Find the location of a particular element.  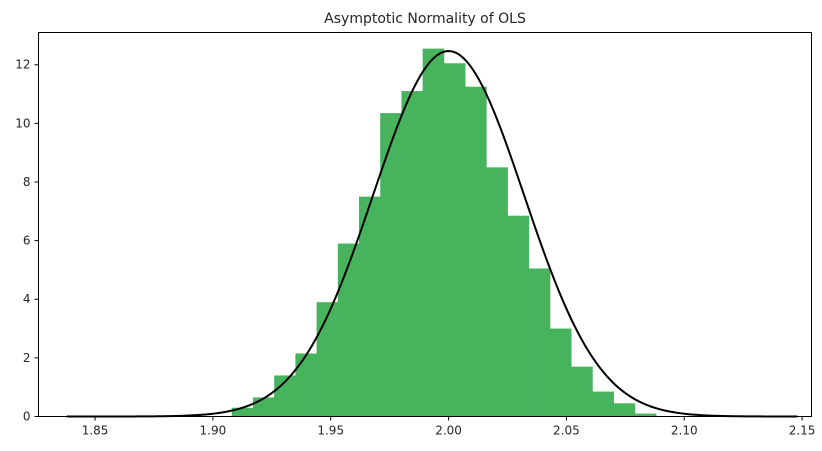

y-tick-label-1: 2 is located at coordinates (27, 358).